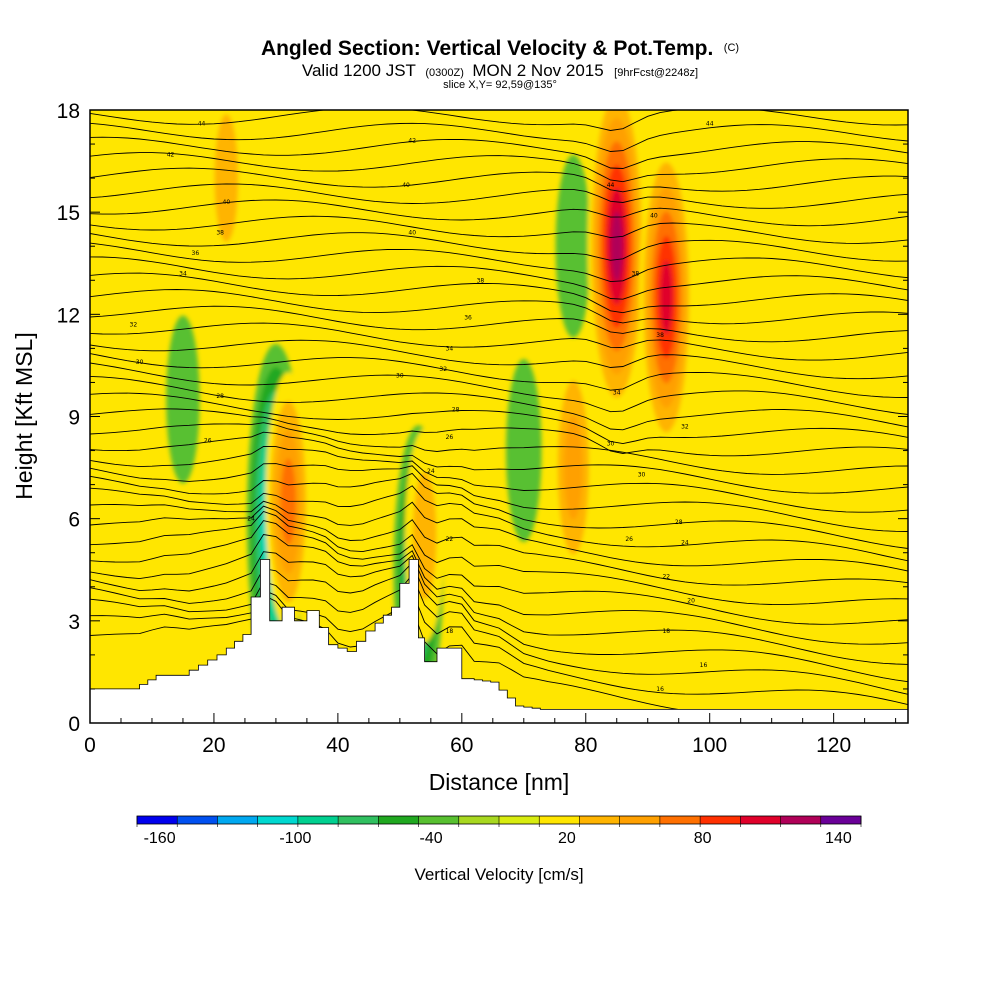  What do you see at coordinates (450, 539) in the screenshot?
I see `contour-label-22: 22` at bounding box center [450, 539].